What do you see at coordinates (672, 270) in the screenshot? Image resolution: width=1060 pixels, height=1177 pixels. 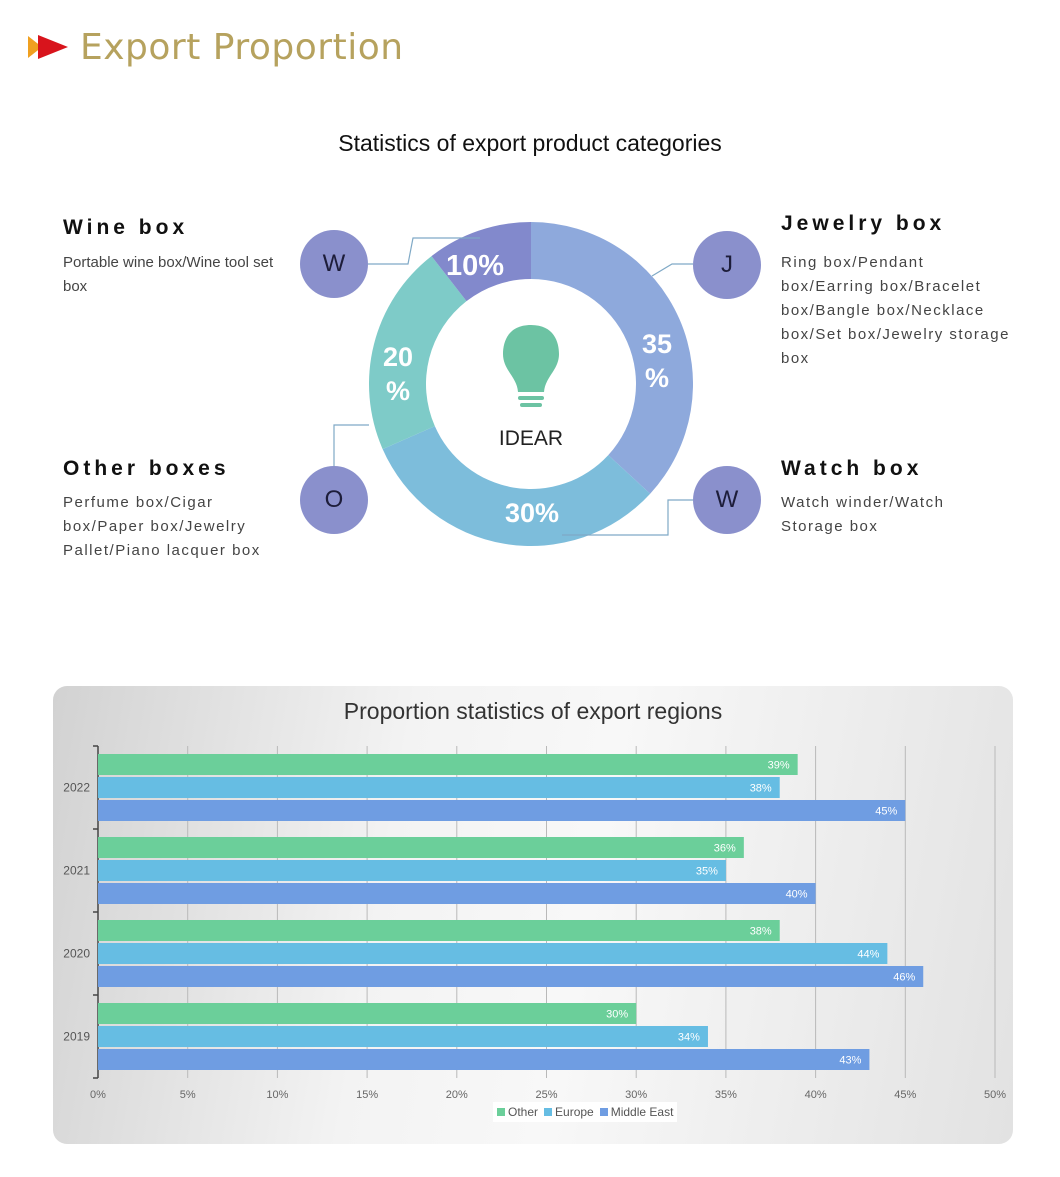 I see `connector-jewelry` at bounding box center [672, 270].